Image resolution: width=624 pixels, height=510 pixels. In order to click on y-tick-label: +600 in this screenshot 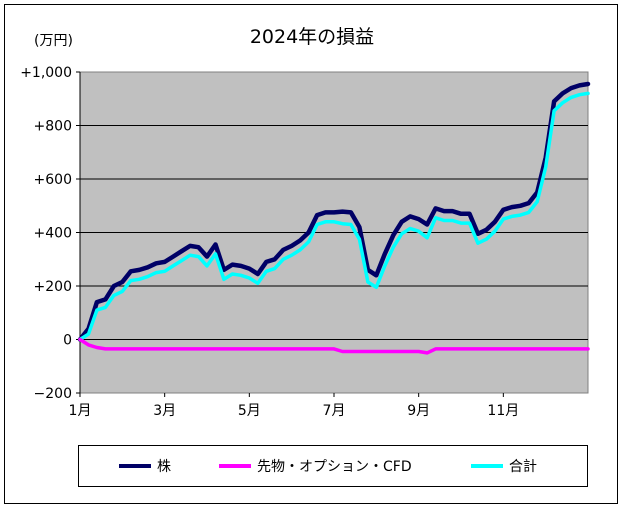, I will do `click(53, 180)`.